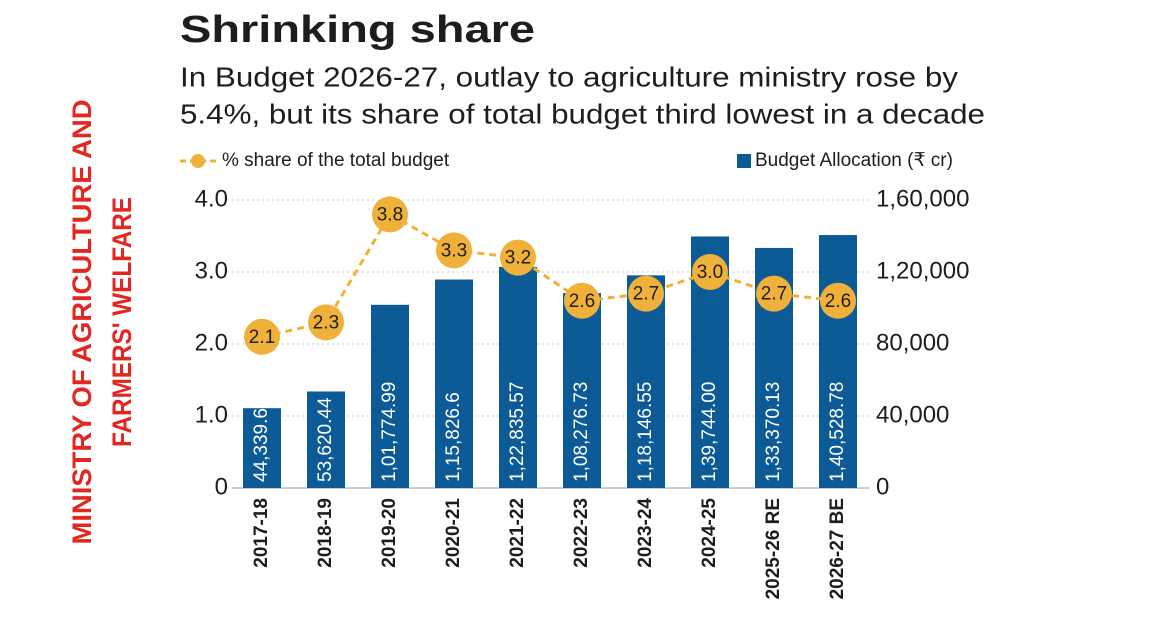 The height and width of the screenshot is (640, 1162). What do you see at coordinates (211, 414) in the screenshot?
I see `y-tick-label: 1.0` at bounding box center [211, 414].